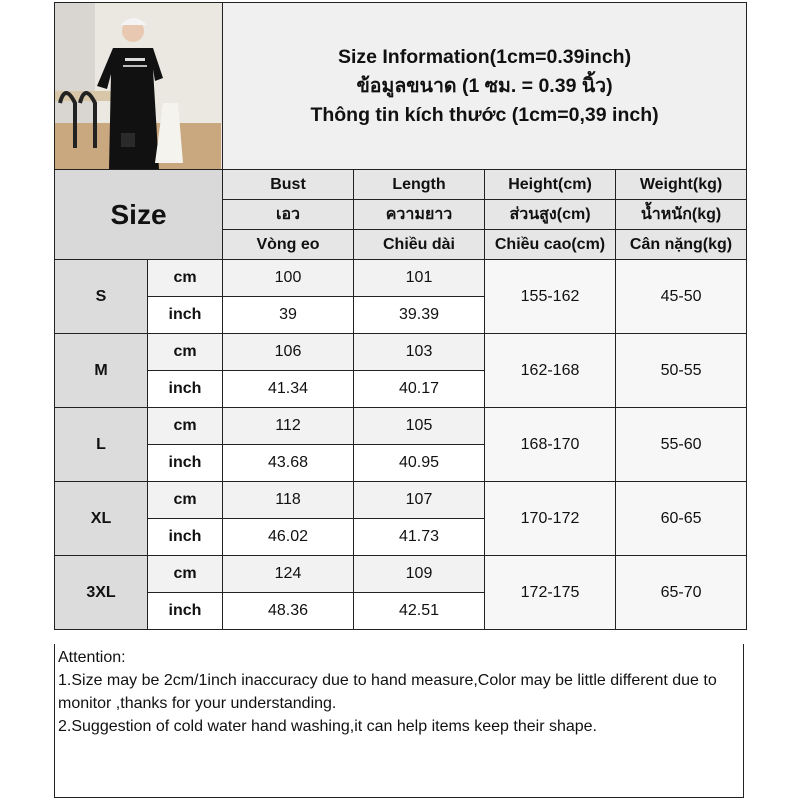  Describe the element at coordinates (681, 214) in the screenshot. I see `header-weight-th: น้ำหนัก(kg)` at that location.